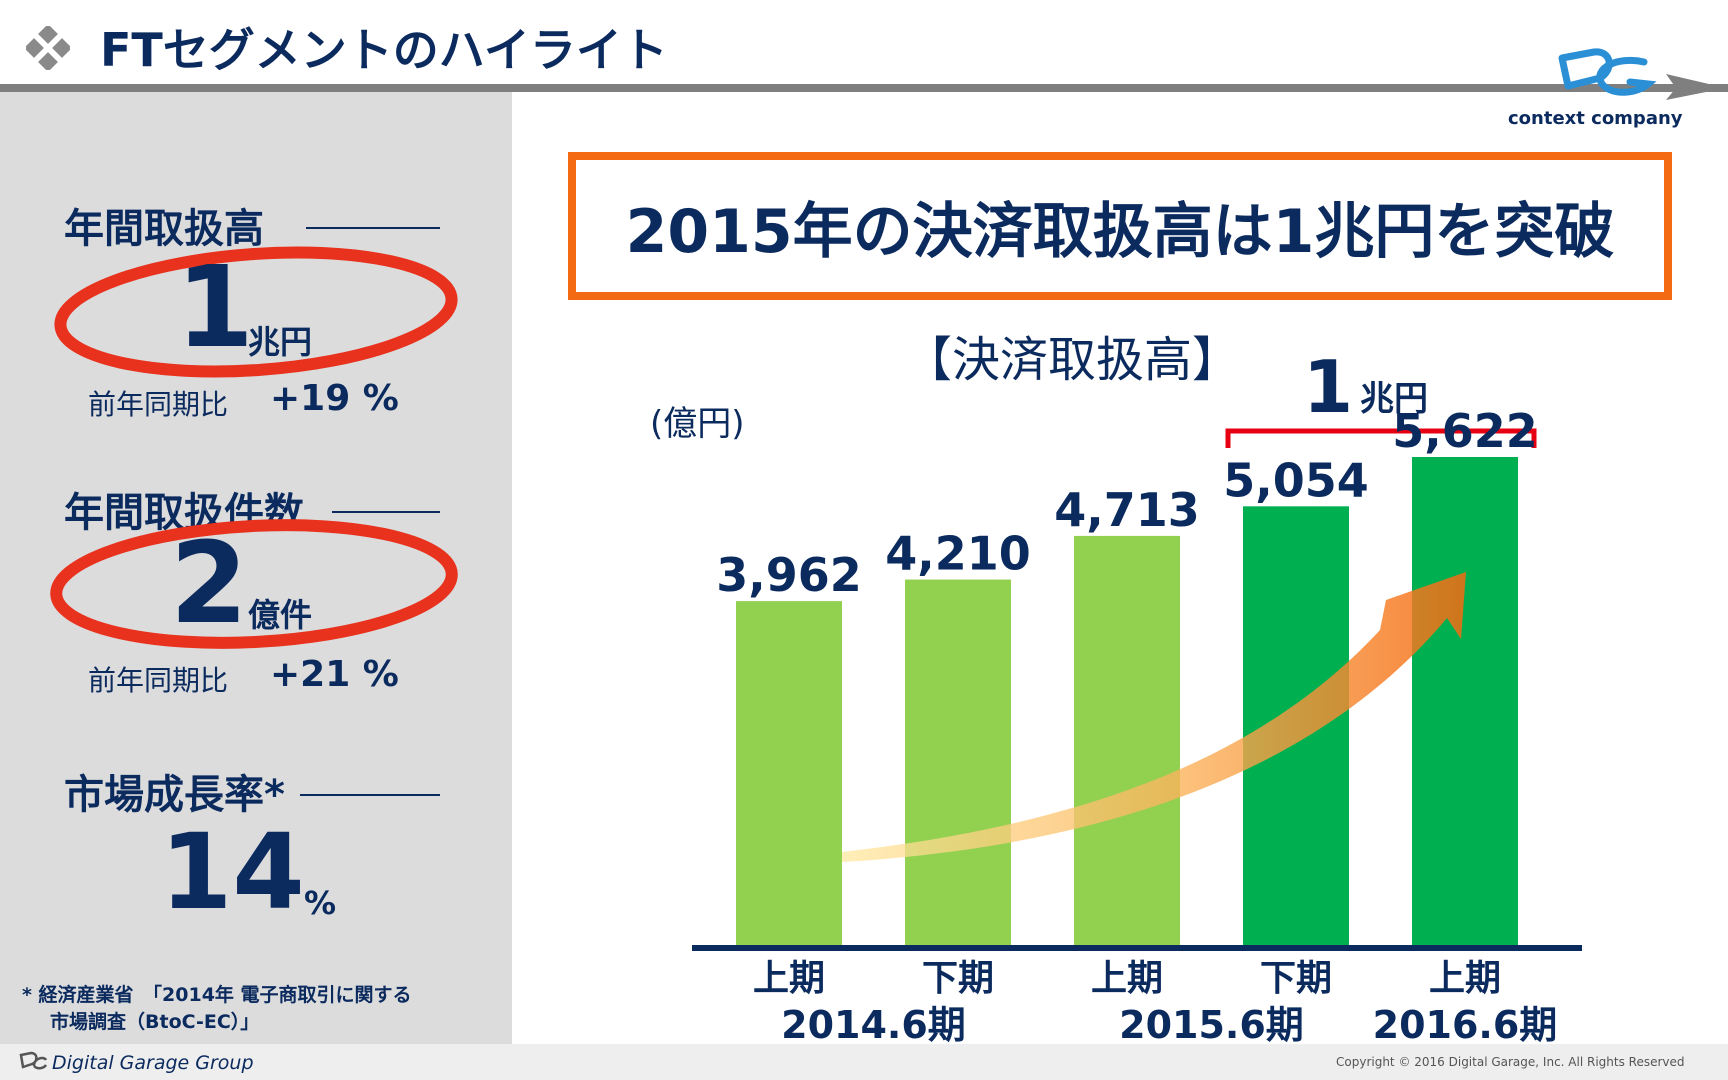 Image resolution: width=1728 pixels, height=1080 pixels. Describe the element at coordinates (1465, 978) in the screenshot. I see `x-tick-label-4: 上期` at that location.